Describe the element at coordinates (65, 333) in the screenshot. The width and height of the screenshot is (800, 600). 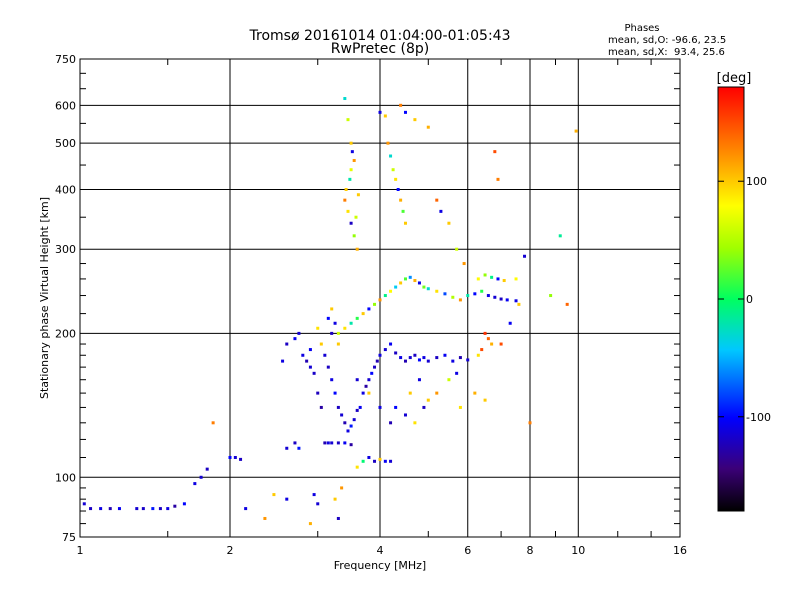
I see `y-tick-label: 200` at that location.